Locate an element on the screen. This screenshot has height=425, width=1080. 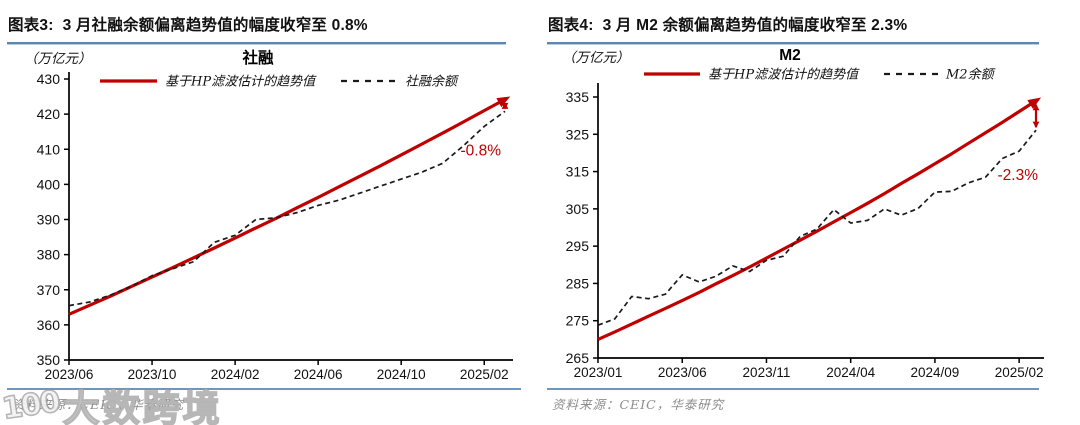
watermark-text: 大数跨境 is located at coordinates (142, 405).